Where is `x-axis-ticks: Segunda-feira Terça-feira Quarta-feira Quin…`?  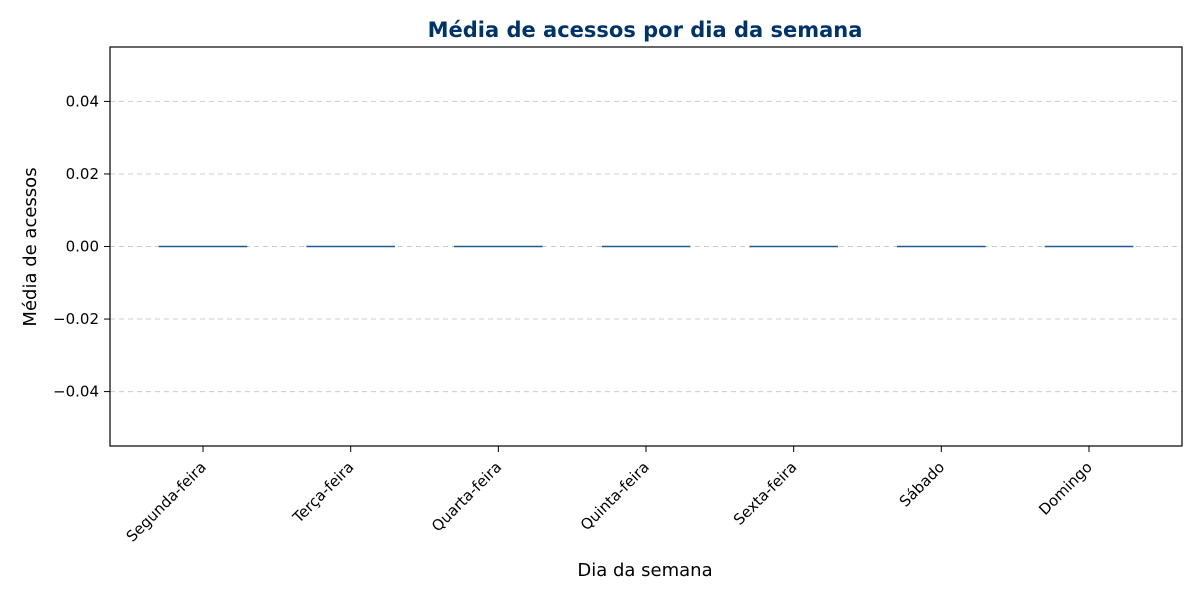
x-axis-ticks: Segunda-feira Terça-feira Quarta-feira Quin… is located at coordinates (609, 495).